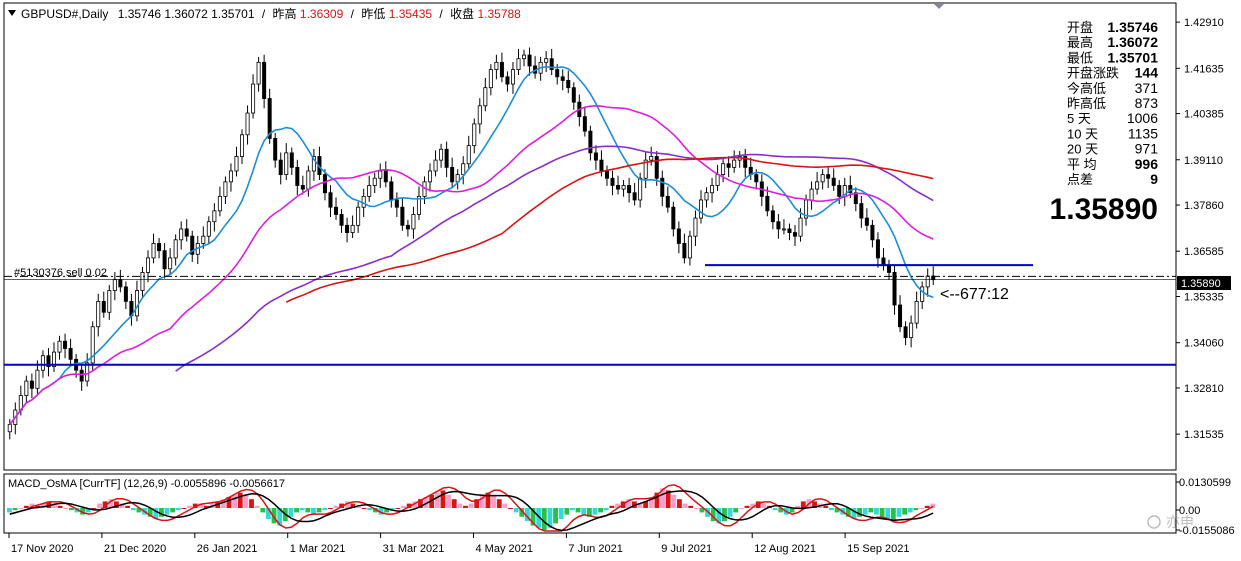 This screenshot has height=561, width=1241. I want to click on info-row-value: 1.35701, so click(1132, 57).